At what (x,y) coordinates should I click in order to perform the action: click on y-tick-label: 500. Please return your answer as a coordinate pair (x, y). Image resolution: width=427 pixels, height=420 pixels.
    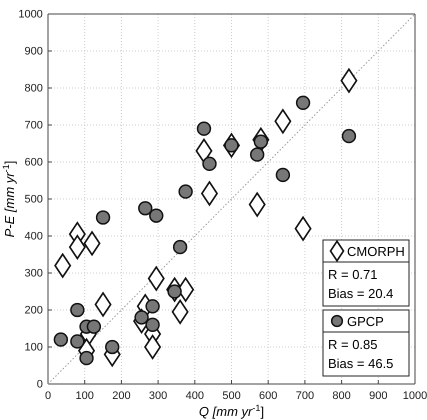
    Looking at the image, I should click on (33, 200).